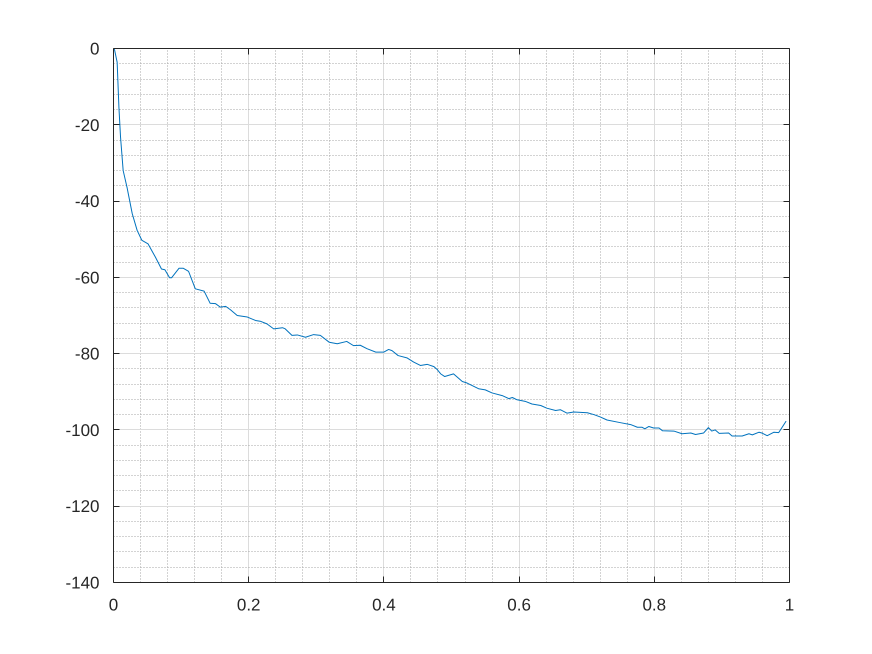 The width and height of the screenshot is (872, 654). I want to click on y-tick-label: -40, so click(87, 202).